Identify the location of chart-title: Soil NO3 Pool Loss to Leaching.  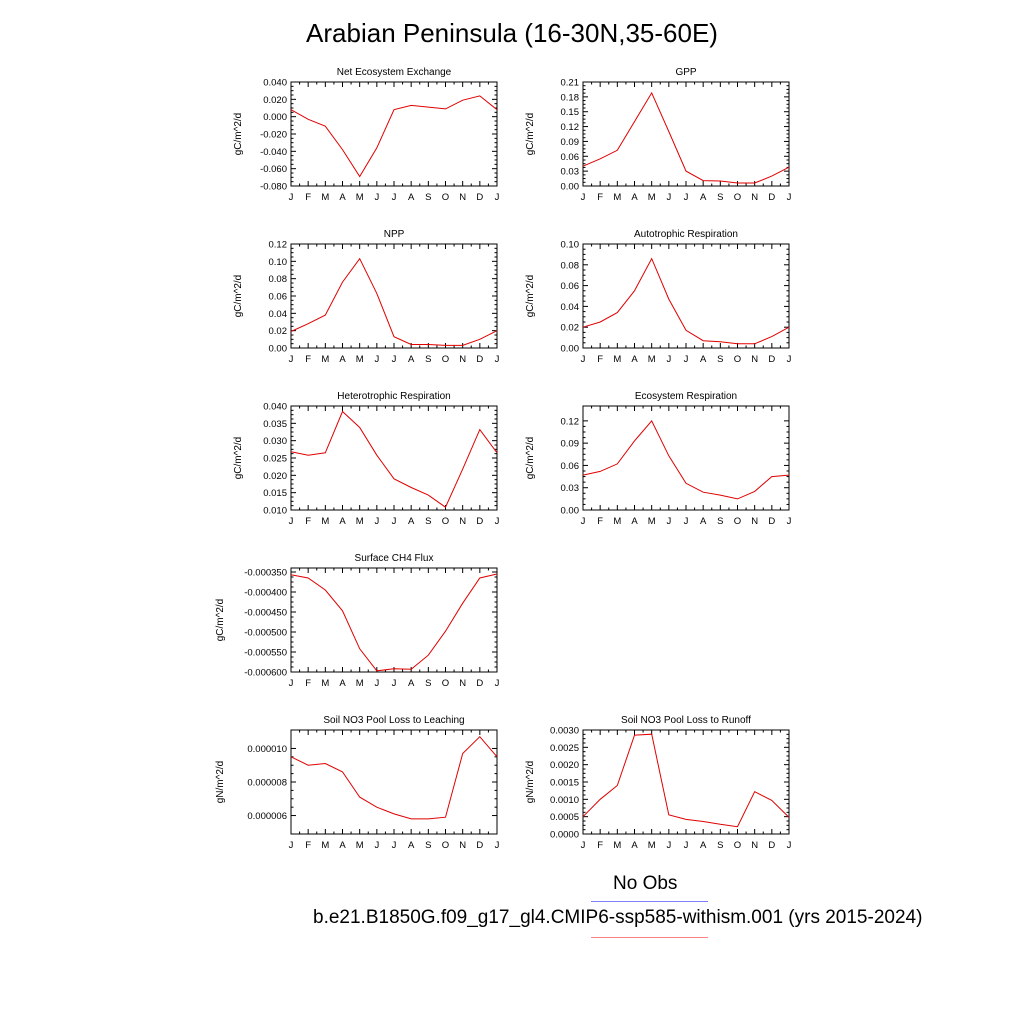
(393, 720).